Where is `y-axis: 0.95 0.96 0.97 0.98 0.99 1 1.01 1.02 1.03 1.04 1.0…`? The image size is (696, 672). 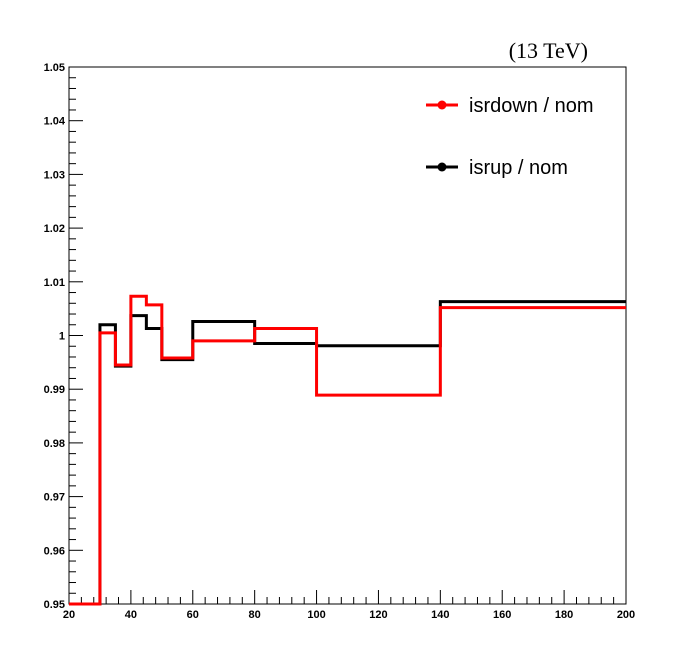
y-axis: 0.95 0.96 0.97 0.98 0.99 1 1.01 1.02 1.03 1.04 1.0… is located at coordinates (63, 336).